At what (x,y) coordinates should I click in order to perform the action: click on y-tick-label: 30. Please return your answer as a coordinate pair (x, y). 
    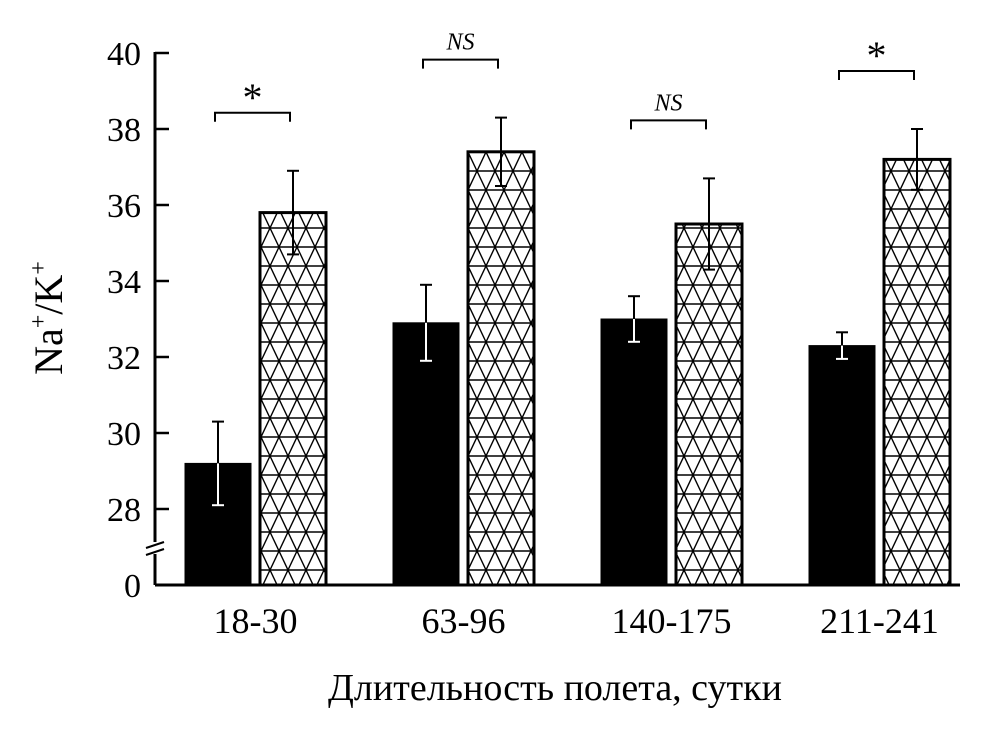
    Looking at the image, I should click on (124, 434).